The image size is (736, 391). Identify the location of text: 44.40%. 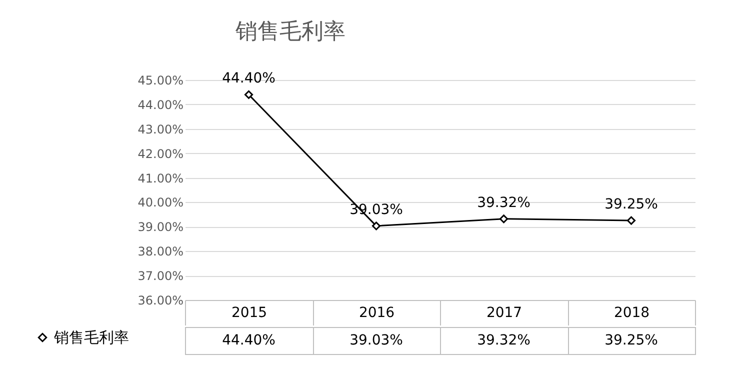
(249, 78).